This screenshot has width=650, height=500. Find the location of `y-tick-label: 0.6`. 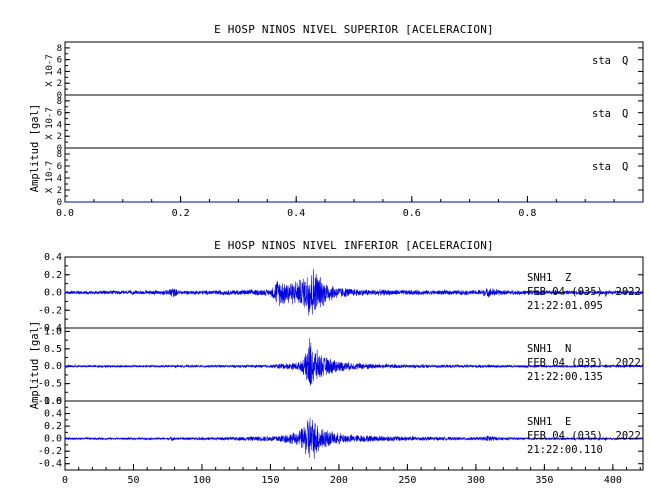

y-tick-label: 0.6 is located at coordinates (53, 401).